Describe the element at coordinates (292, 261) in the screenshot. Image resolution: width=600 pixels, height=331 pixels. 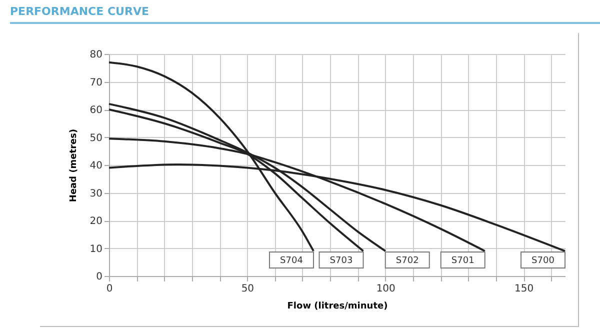
I see `series-label: S704` at that location.